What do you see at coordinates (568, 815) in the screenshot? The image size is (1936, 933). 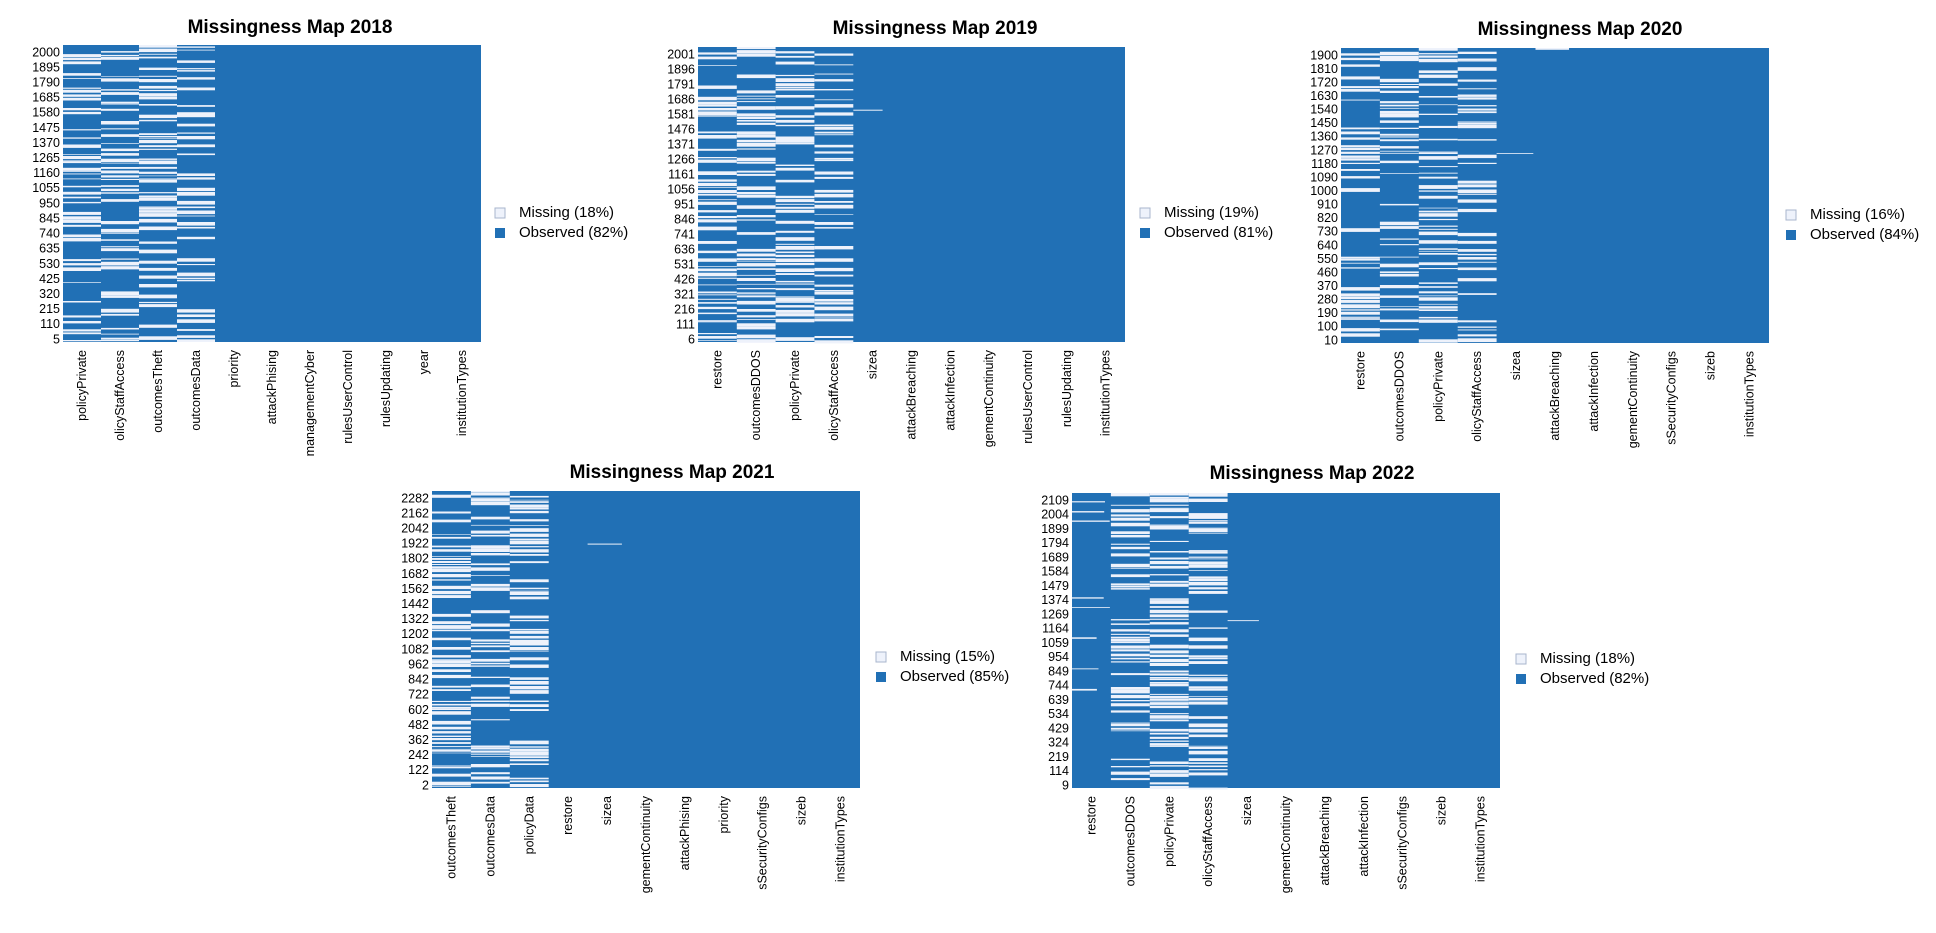 I see `x-column-label: restore` at bounding box center [568, 815].